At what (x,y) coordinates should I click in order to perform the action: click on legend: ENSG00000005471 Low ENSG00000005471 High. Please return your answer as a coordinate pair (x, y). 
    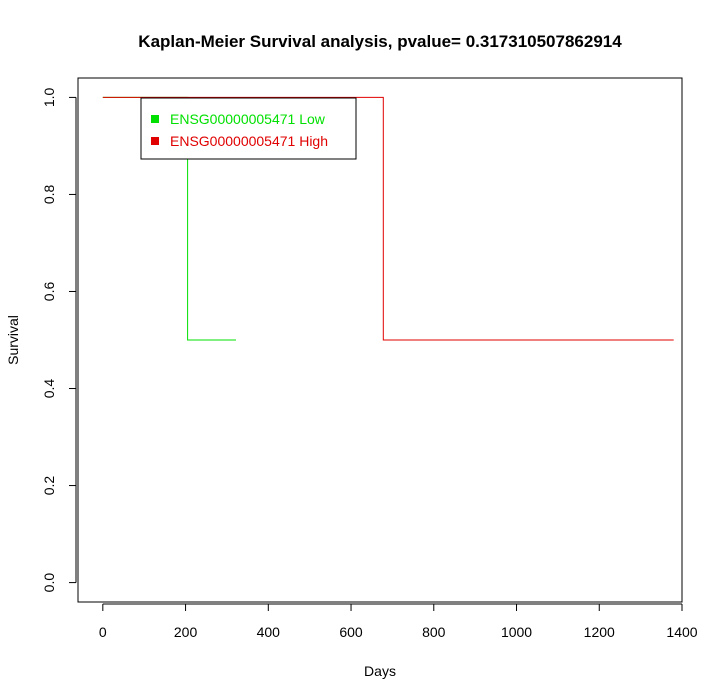
    Looking at the image, I should click on (248, 128).